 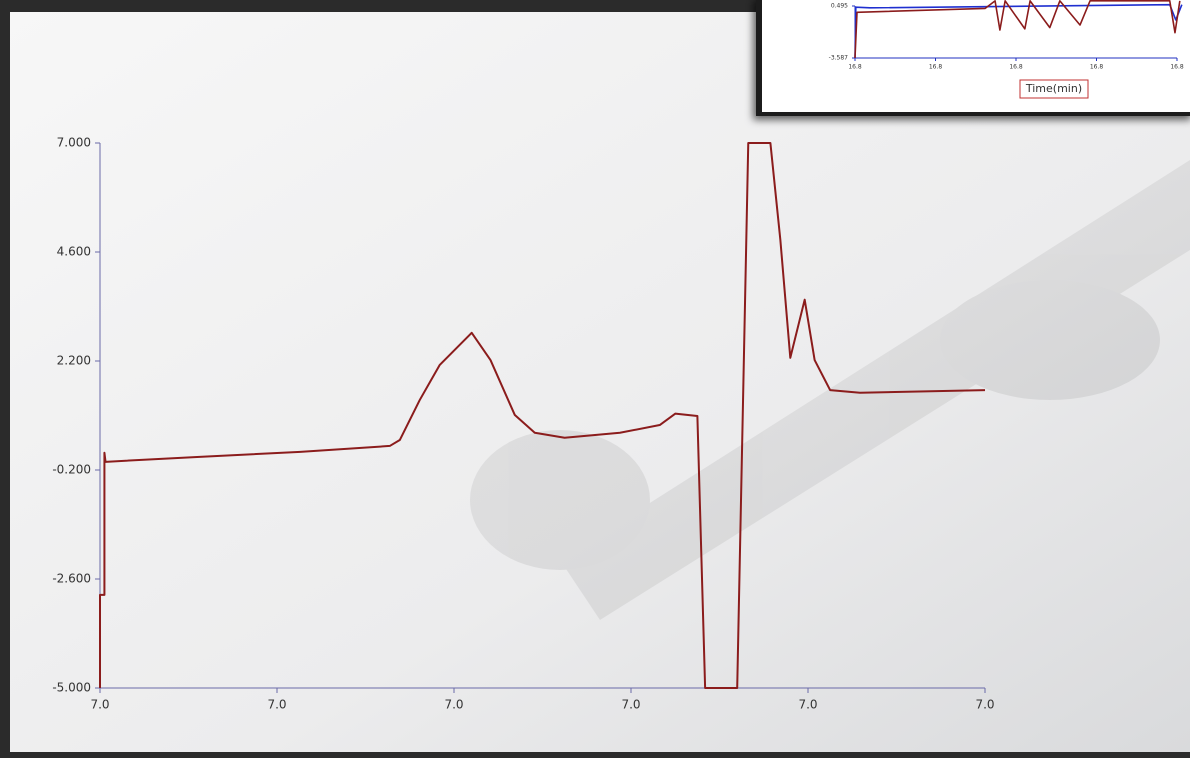 What do you see at coordinates (71, 688) in the screenshot?
I see `y-tick-label: -5.000` at bounding box center [71, 688].